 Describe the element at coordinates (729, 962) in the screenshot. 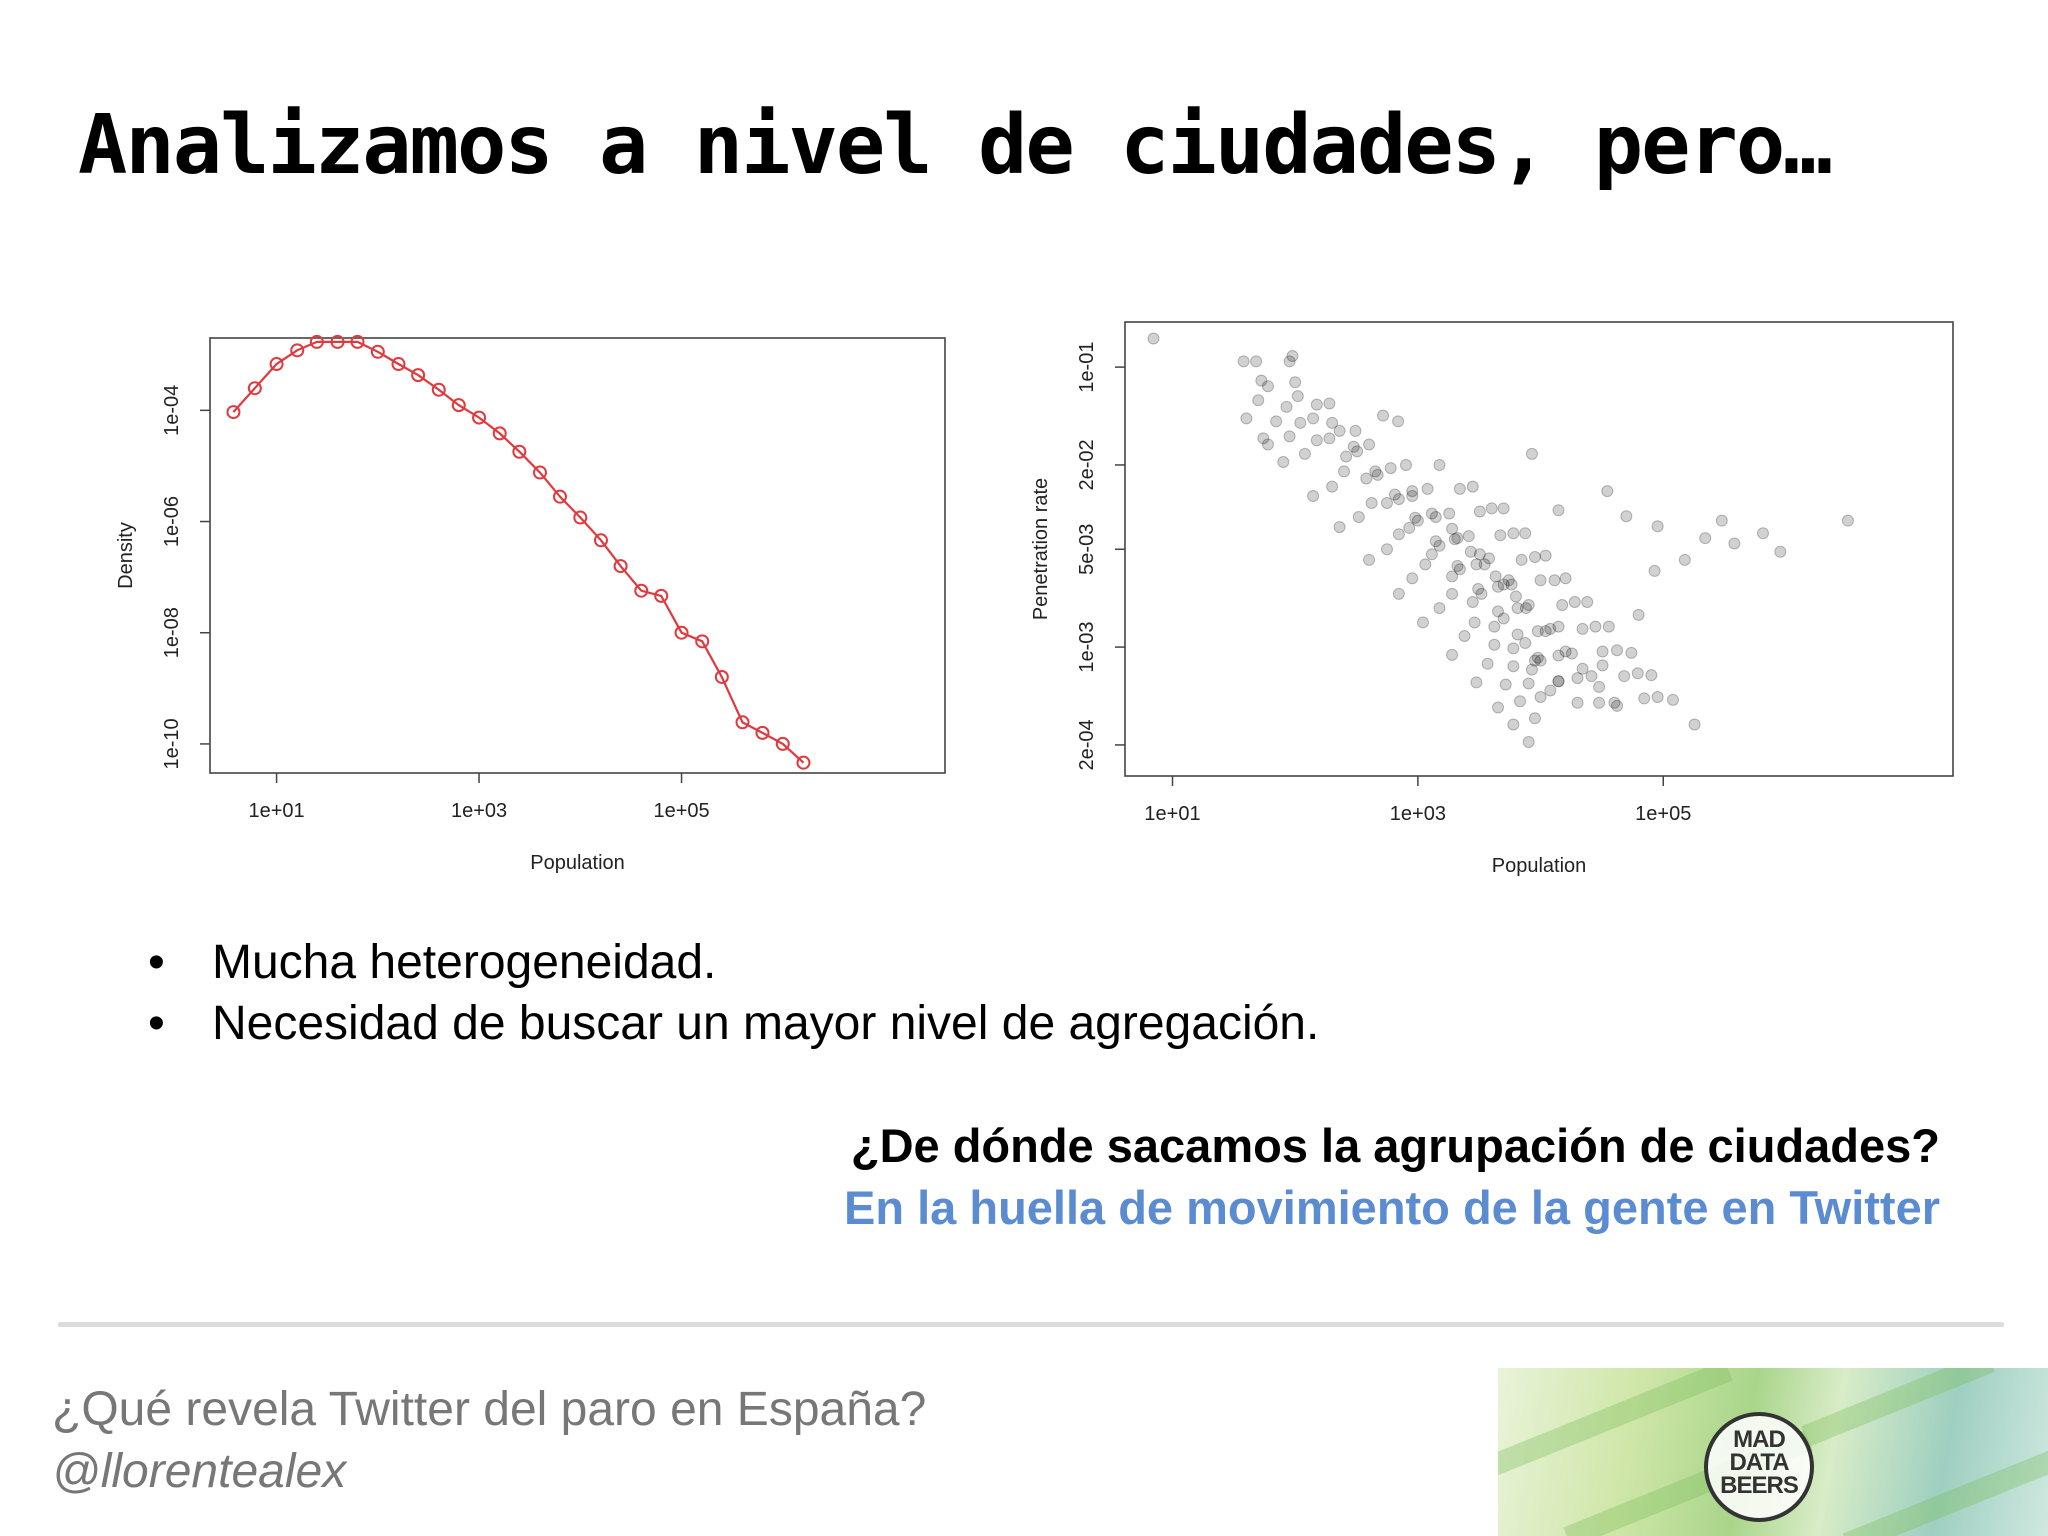

I see `bullet-item: • Mucha heterogeneidad.` at that location.